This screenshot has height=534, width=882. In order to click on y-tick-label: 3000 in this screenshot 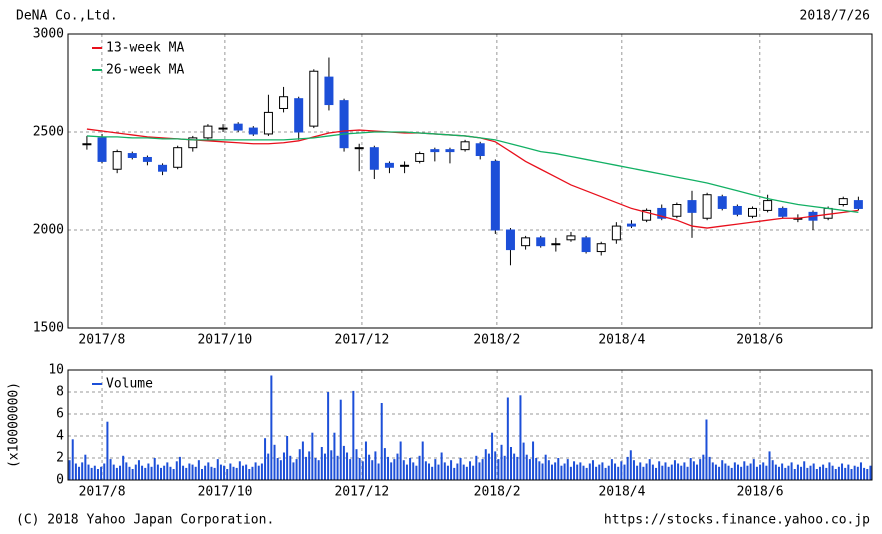, I will do `click(48, 34)`.